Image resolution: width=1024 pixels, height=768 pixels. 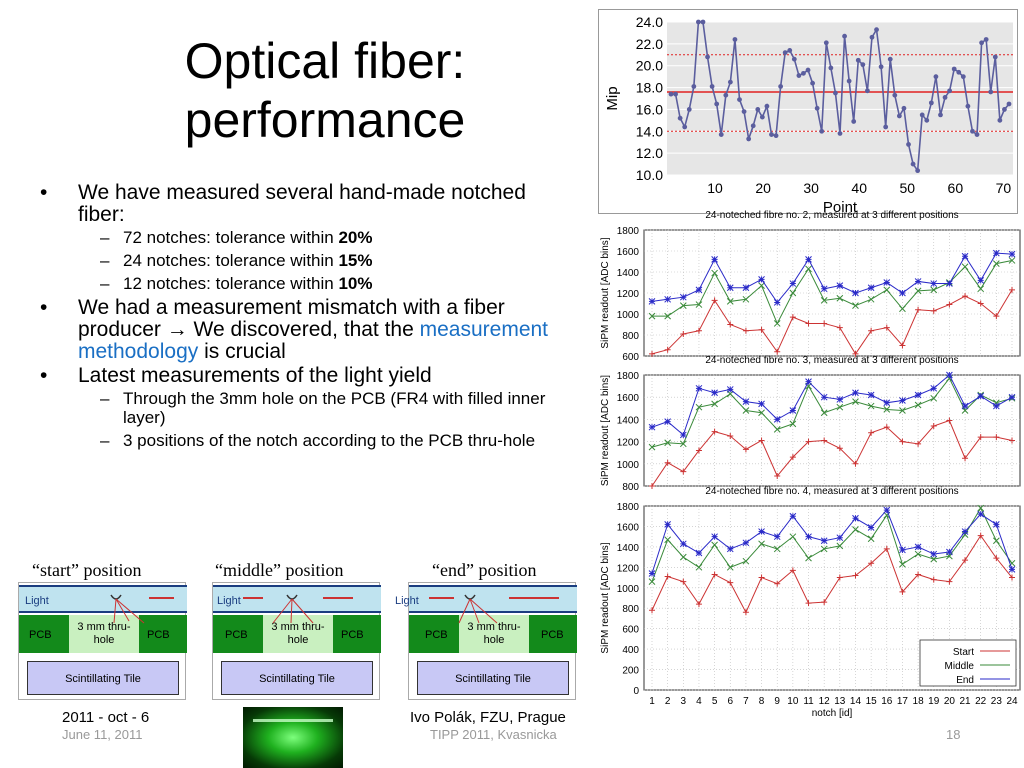 I want to click on fiber-glow-photo, so click(x=293, y=737).